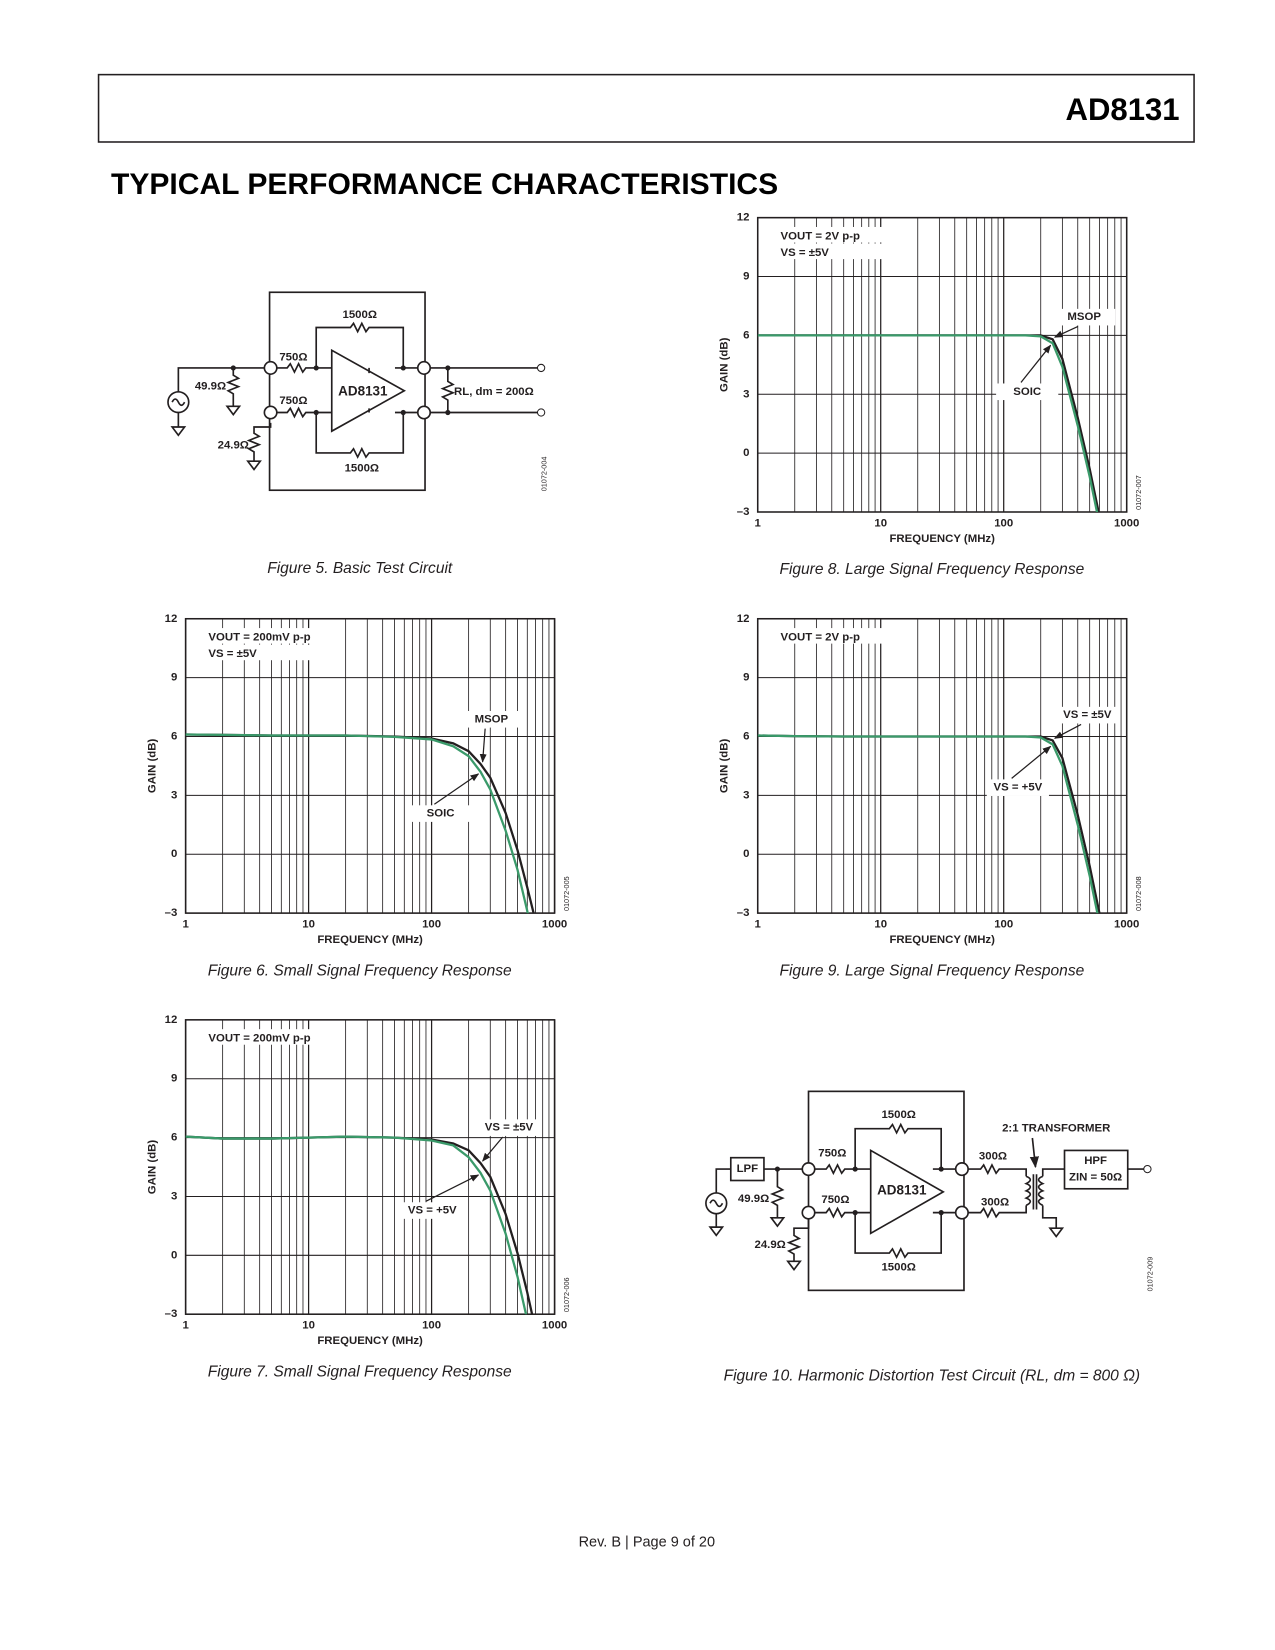 This screenshot has height=1650, width=1275. Describe the element at coordinates (928, 1191) in the screenshot. I see `figure10-circuit` at that location.